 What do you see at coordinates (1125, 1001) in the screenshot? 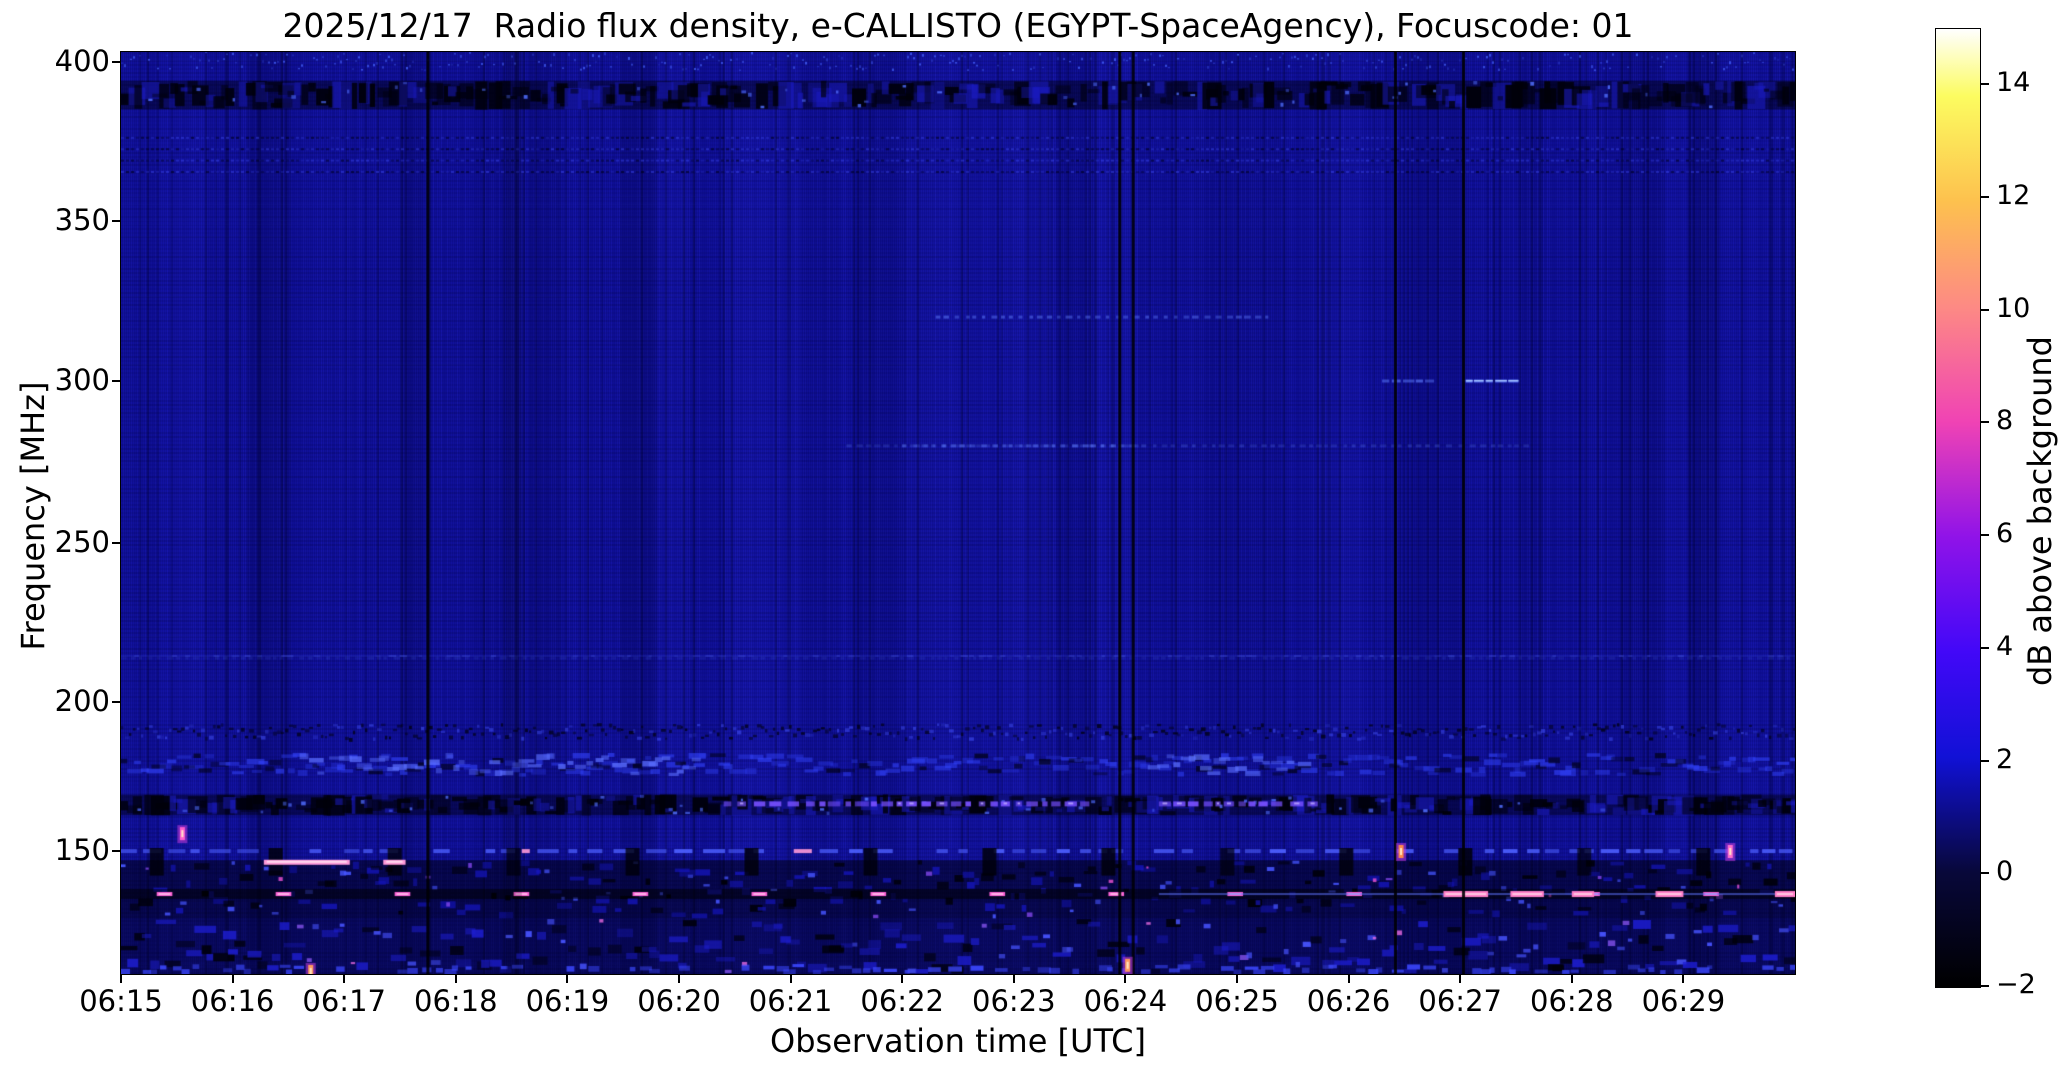
I see `x-tick-label: 06:24` at bounding box center [1125, 1001].